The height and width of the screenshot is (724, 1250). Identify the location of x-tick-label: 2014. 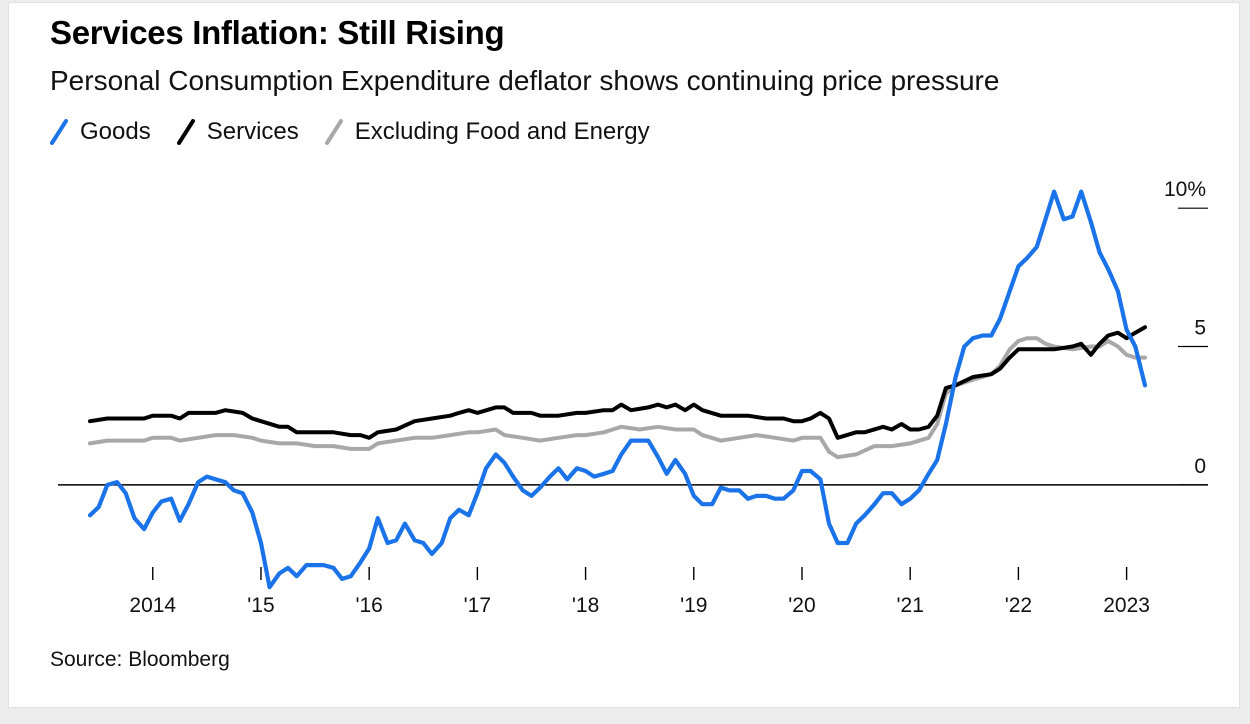
(152, 605).